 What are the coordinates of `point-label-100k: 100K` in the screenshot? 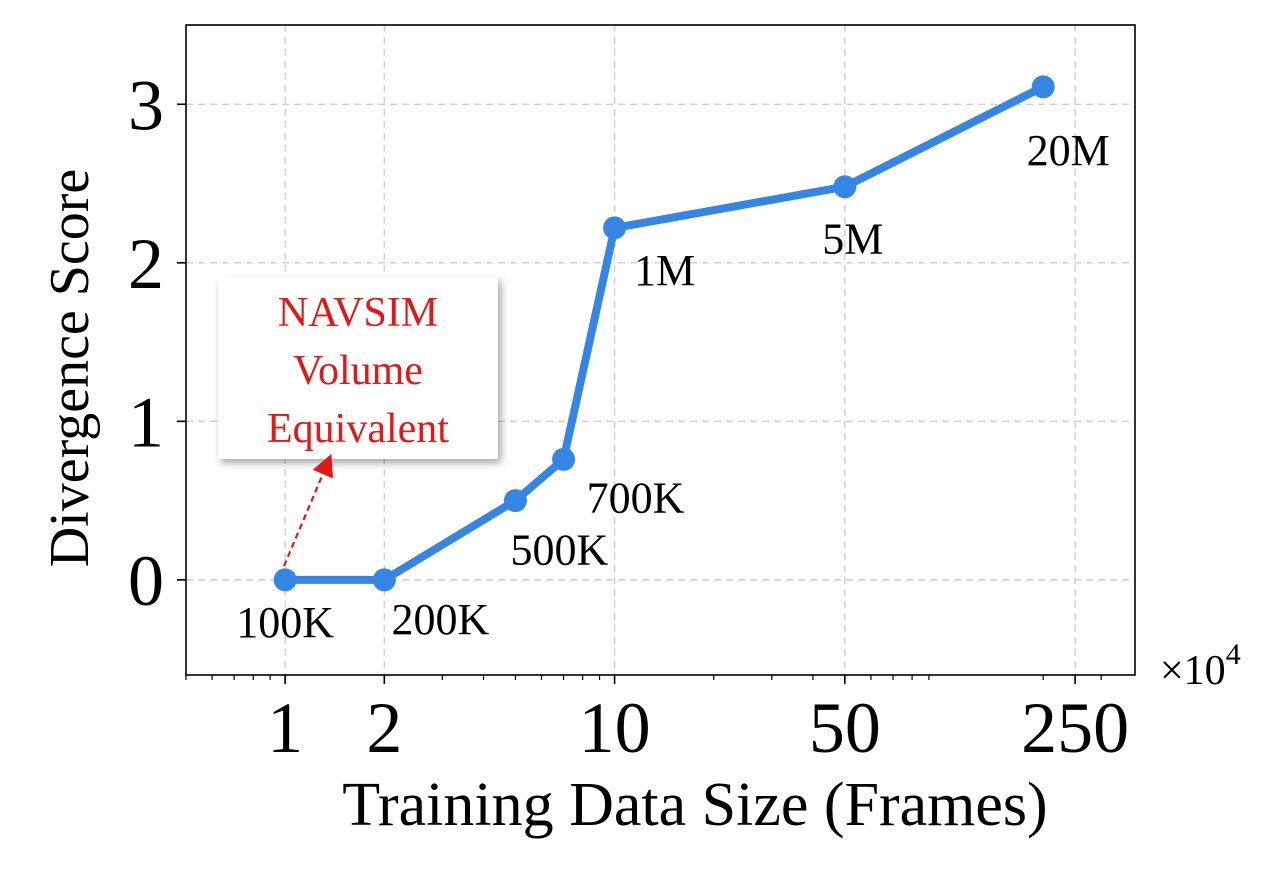 It's located at (285, 622).